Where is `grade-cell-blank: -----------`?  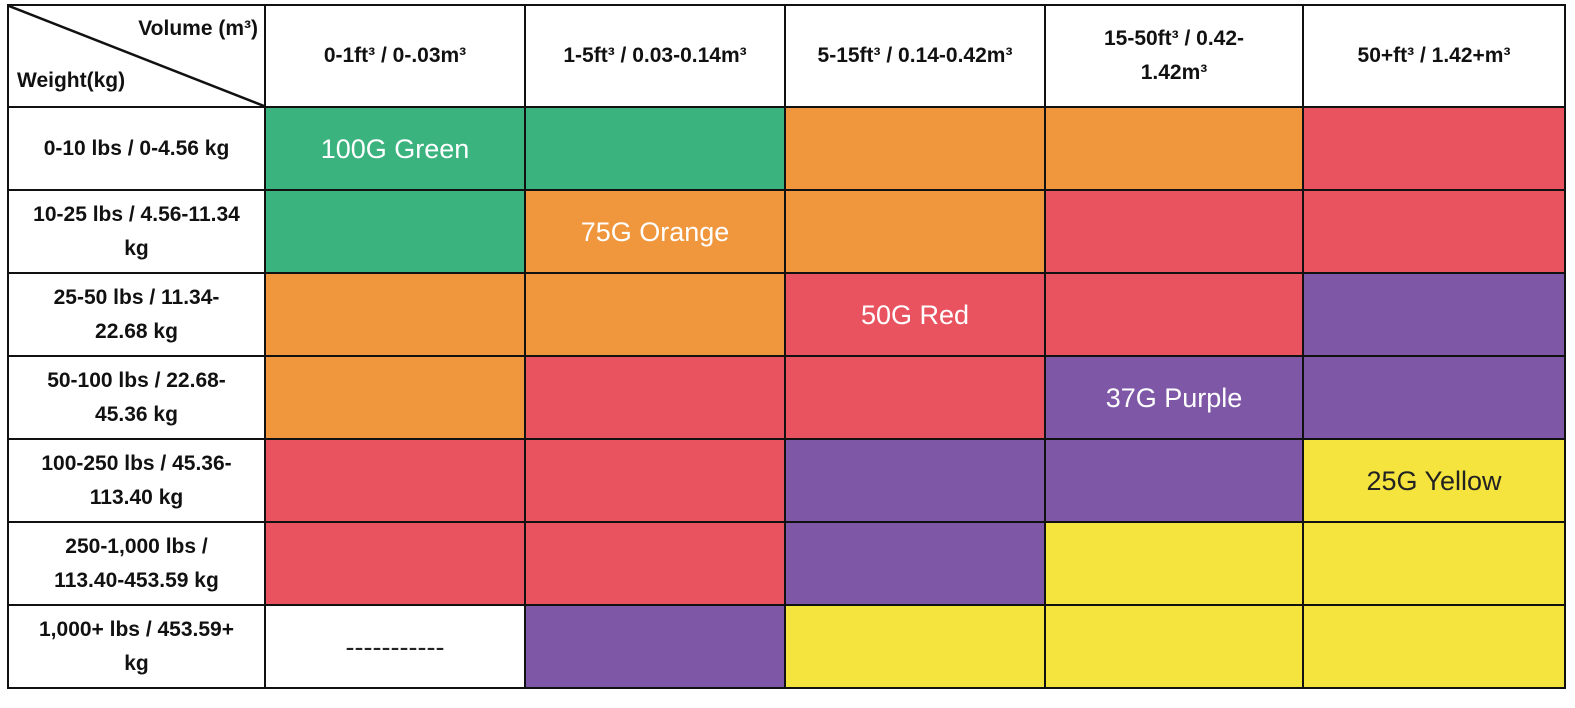
grade-cell-blank: ----------- is located at coordinates (395, 646).